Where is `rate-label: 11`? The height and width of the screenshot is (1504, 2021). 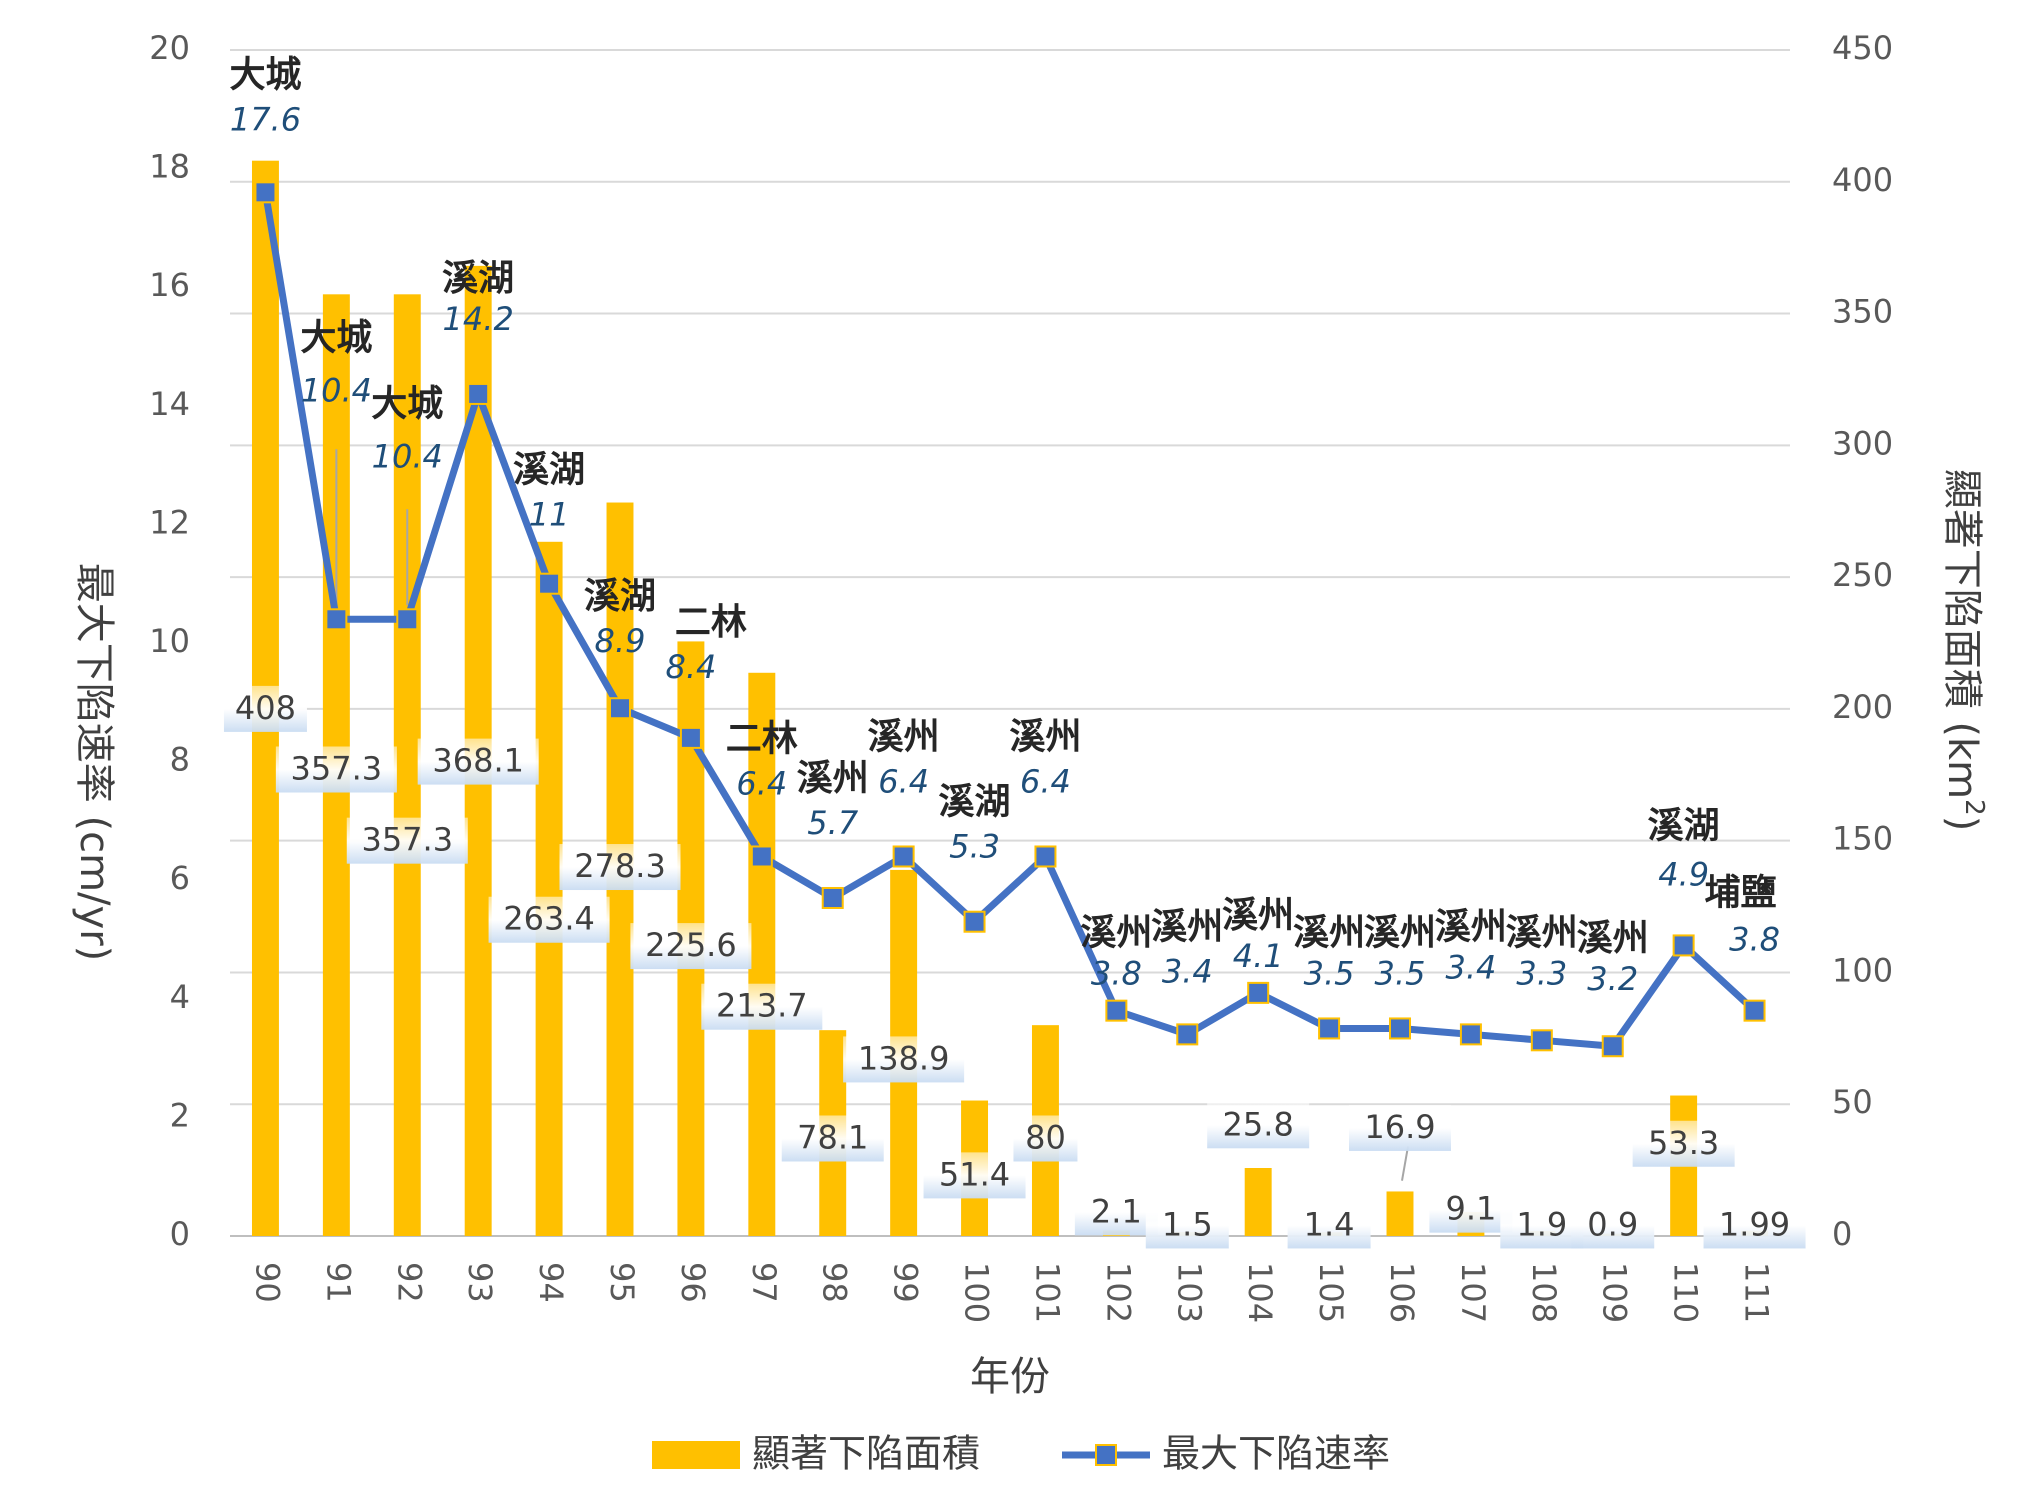 rate-label: 11 is located at coordinates (549, 515).